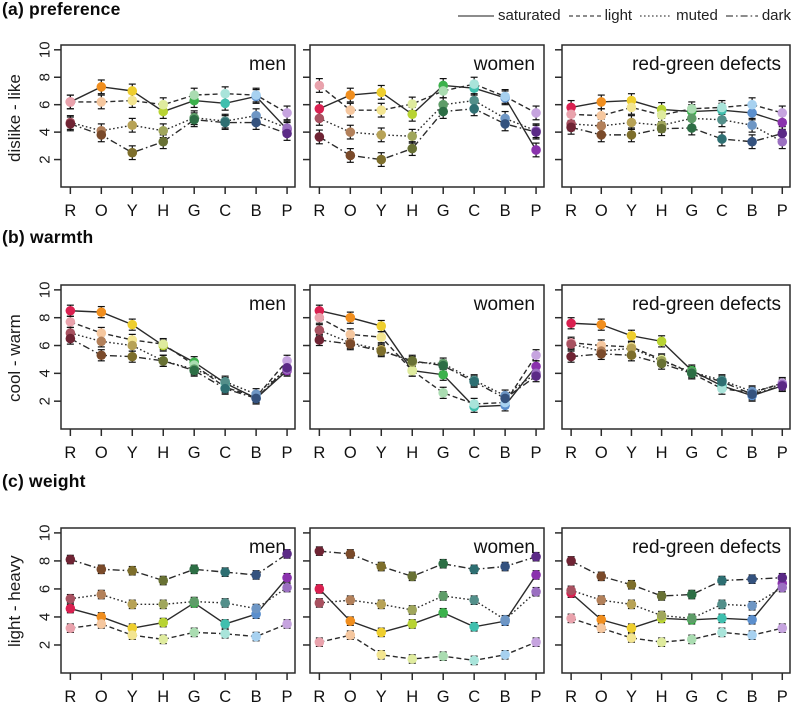 The width and height of the screenshot is (797, 711). I want to click on data-point-dark-H, so click(661, 363).